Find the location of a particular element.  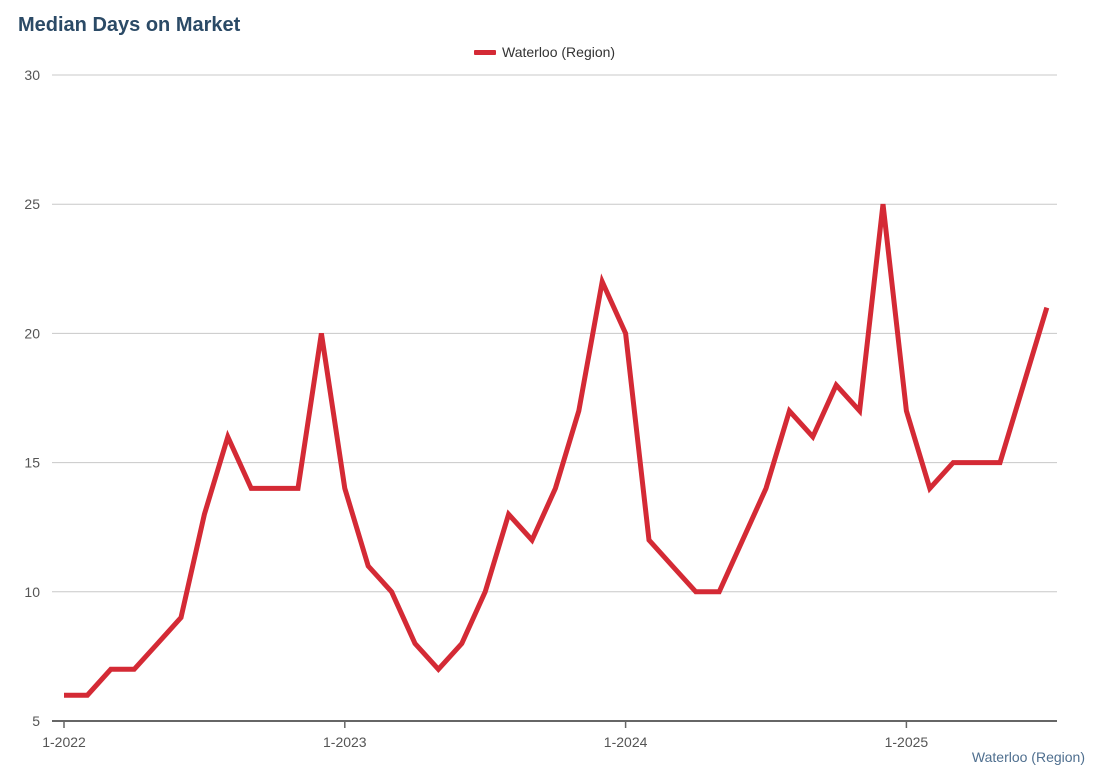

y-tick-label: 10 is located at coordinates (32, 592).